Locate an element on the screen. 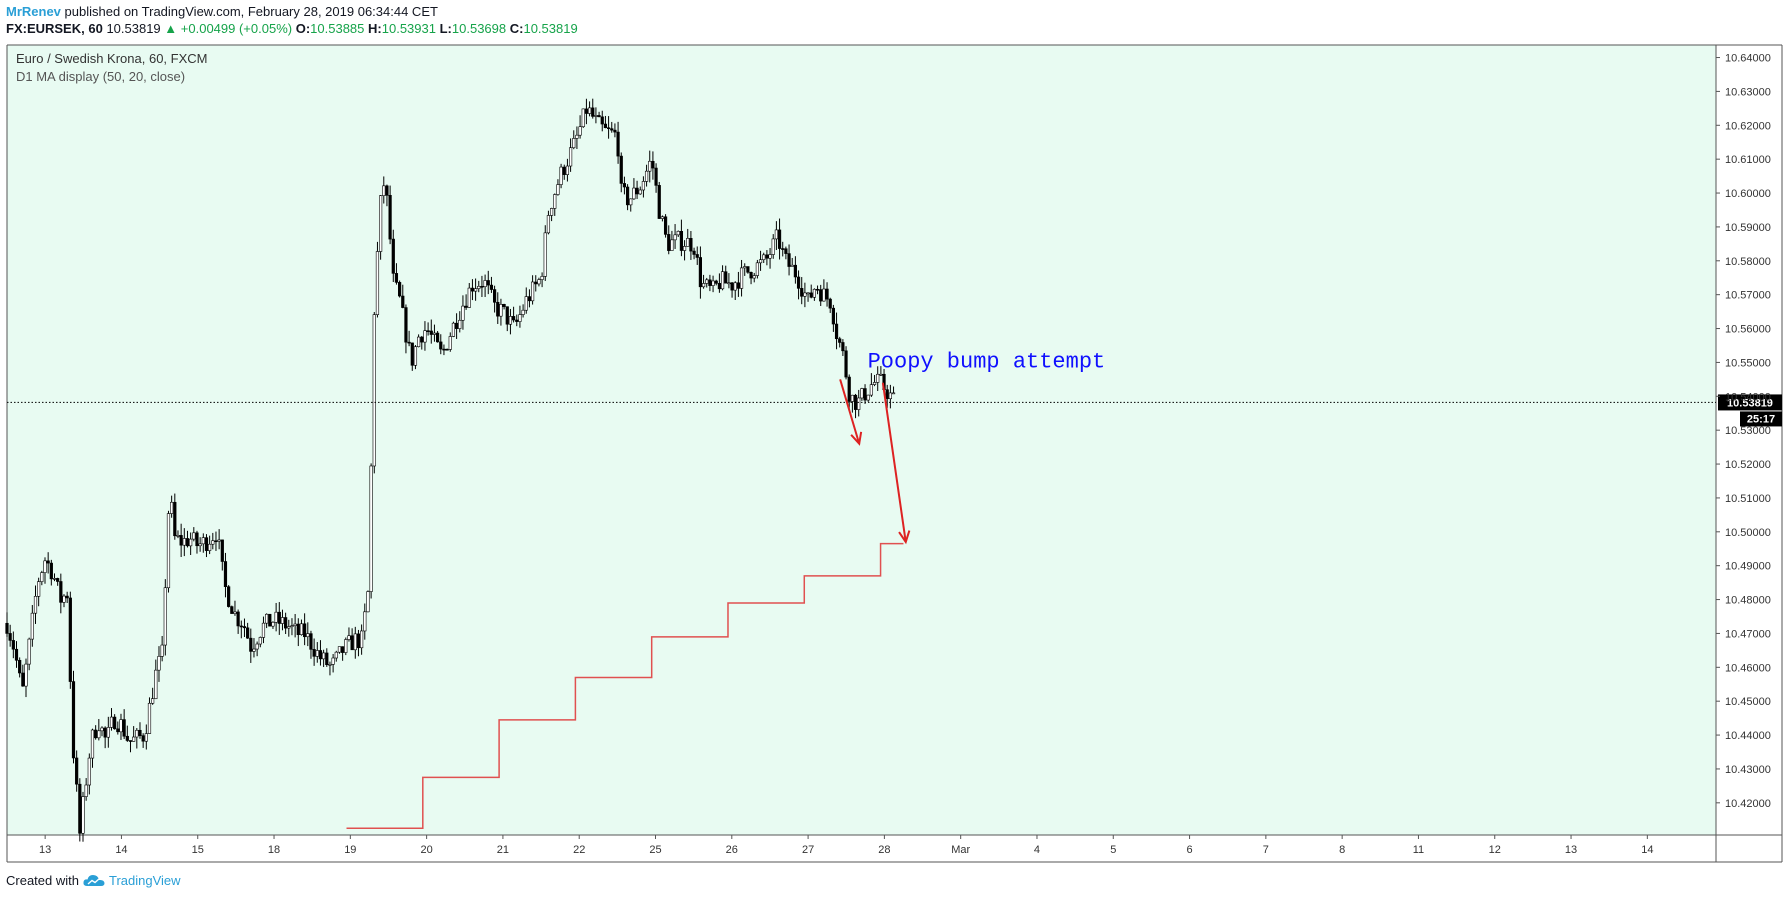 The image size is (1788, 900). annotation-text: Poopy bump attempt is located at coordinates (987, 362).